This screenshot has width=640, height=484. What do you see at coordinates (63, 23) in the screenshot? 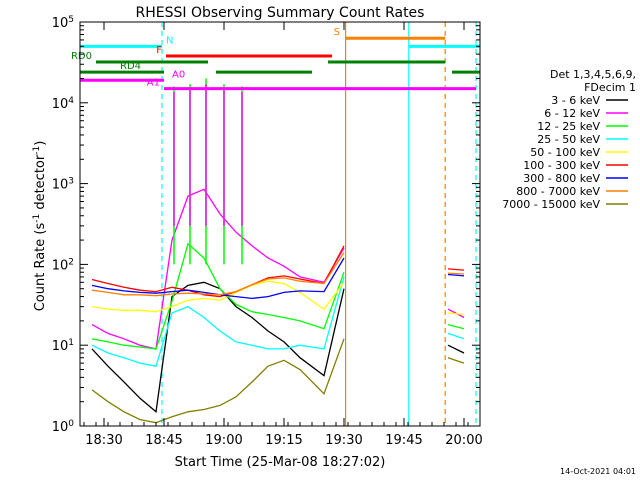
I see `y-tick-label: 105` at bounding box center [63, 23].